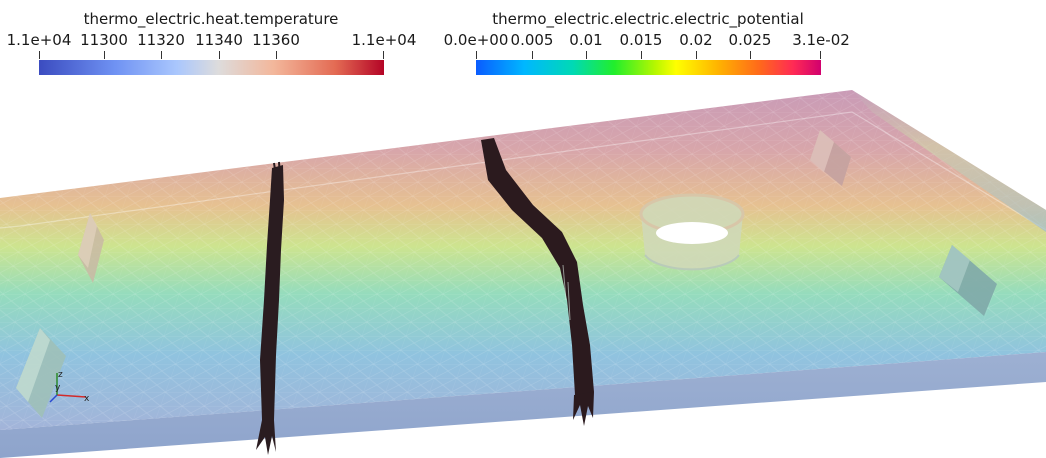 The width and height of the screenshot is (1046, 458). I want to click on slot-right-upper, so click(830, 158).